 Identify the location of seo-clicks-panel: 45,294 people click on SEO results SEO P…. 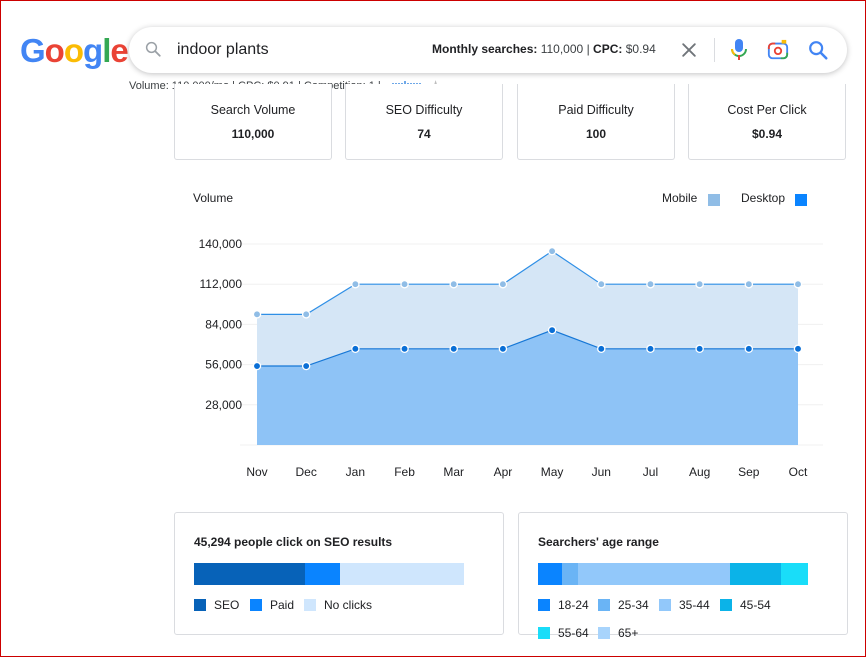
(339, 573).